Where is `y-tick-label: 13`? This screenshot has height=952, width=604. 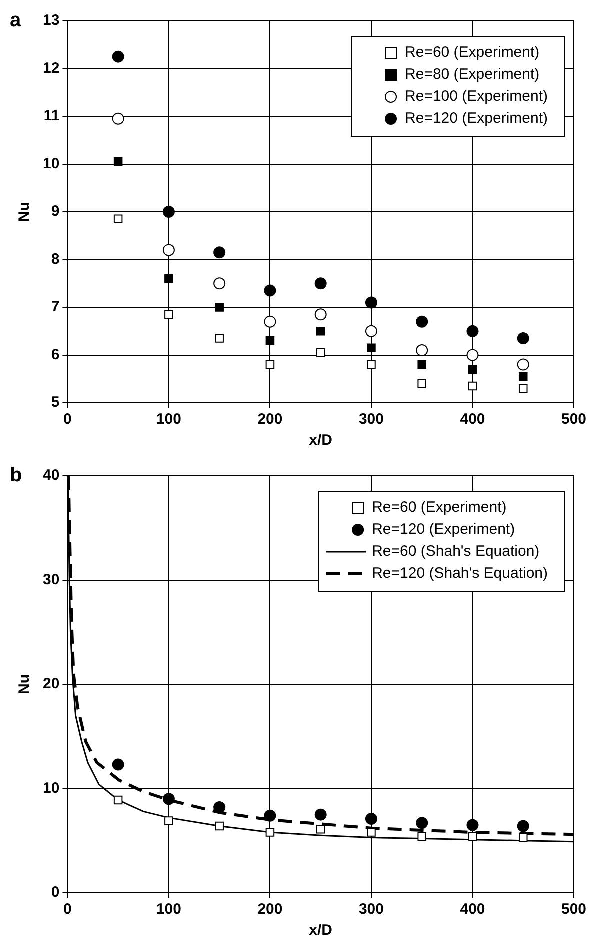 y-tick-label: 13 is located at coordinates (51, 21).